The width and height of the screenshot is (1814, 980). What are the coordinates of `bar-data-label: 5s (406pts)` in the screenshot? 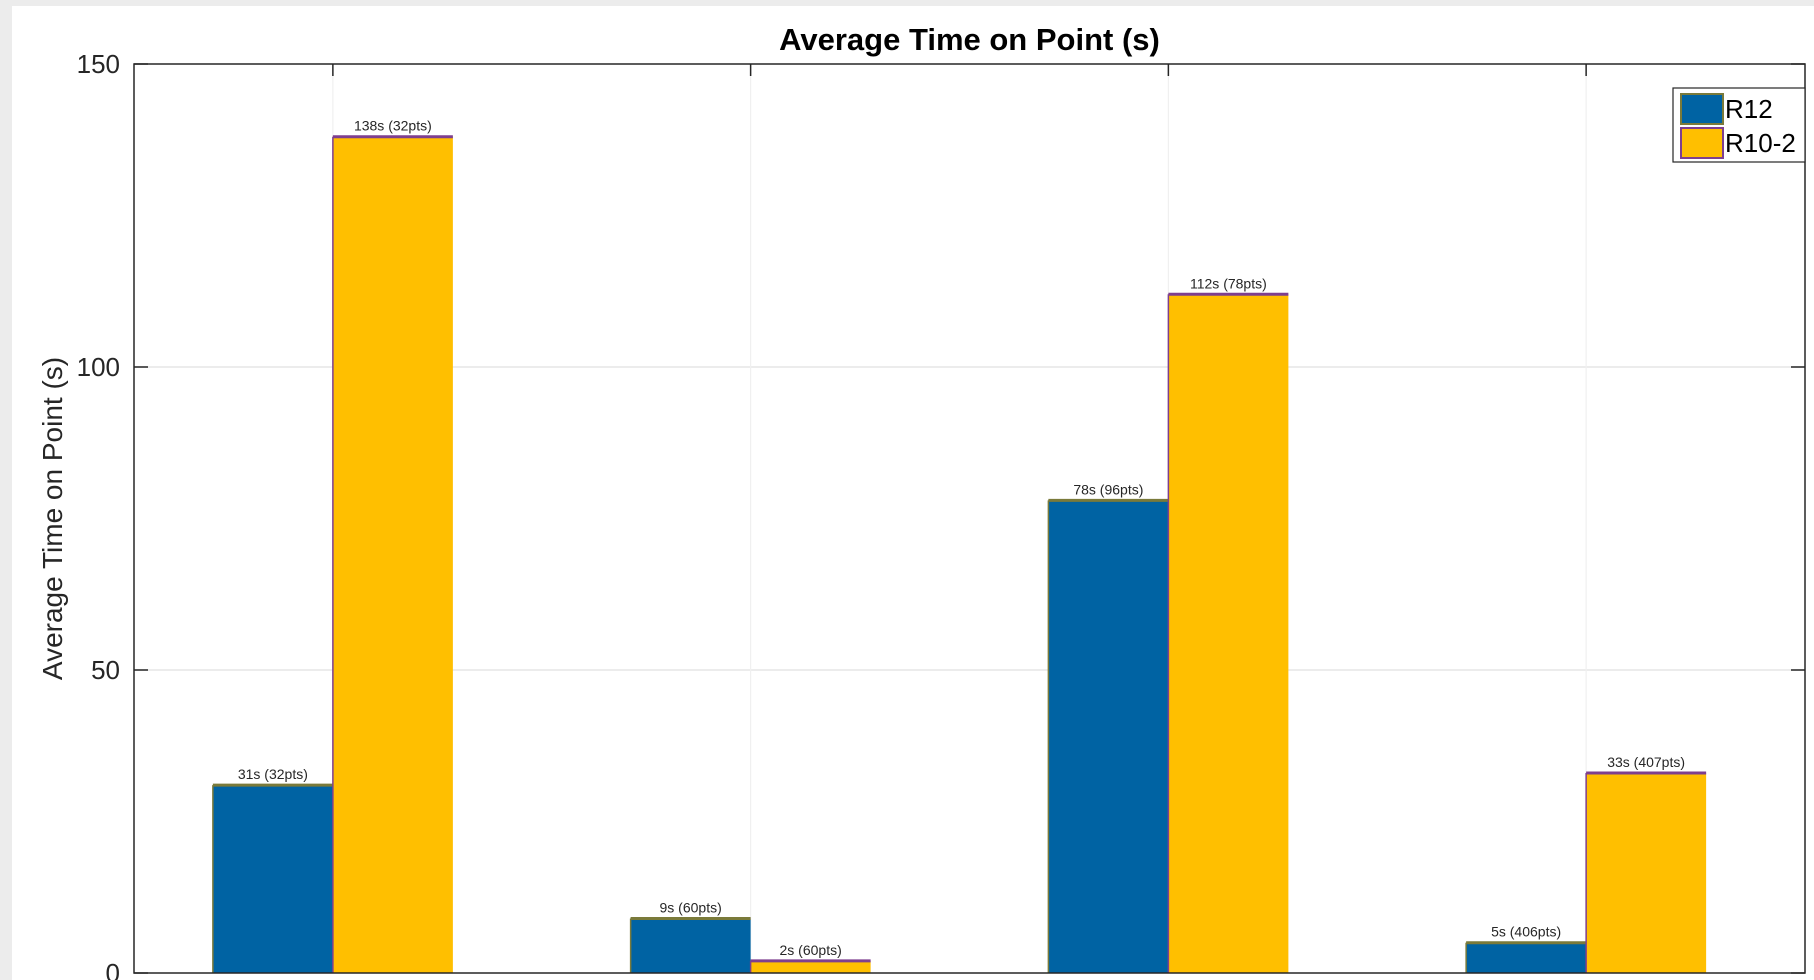 It's located at (1526, 932).